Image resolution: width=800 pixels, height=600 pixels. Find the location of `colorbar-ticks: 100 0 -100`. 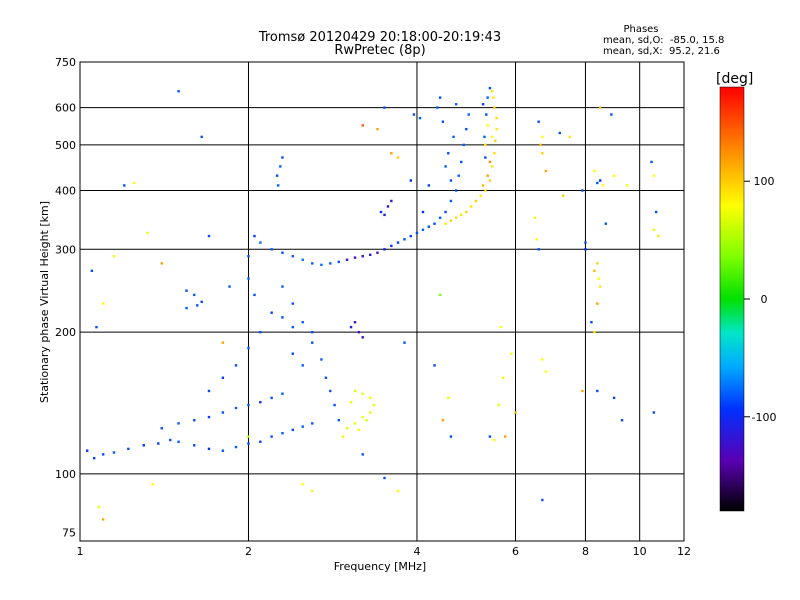

colorbar-ticks: 100 0 -100 is located at coordinates (760, 299).